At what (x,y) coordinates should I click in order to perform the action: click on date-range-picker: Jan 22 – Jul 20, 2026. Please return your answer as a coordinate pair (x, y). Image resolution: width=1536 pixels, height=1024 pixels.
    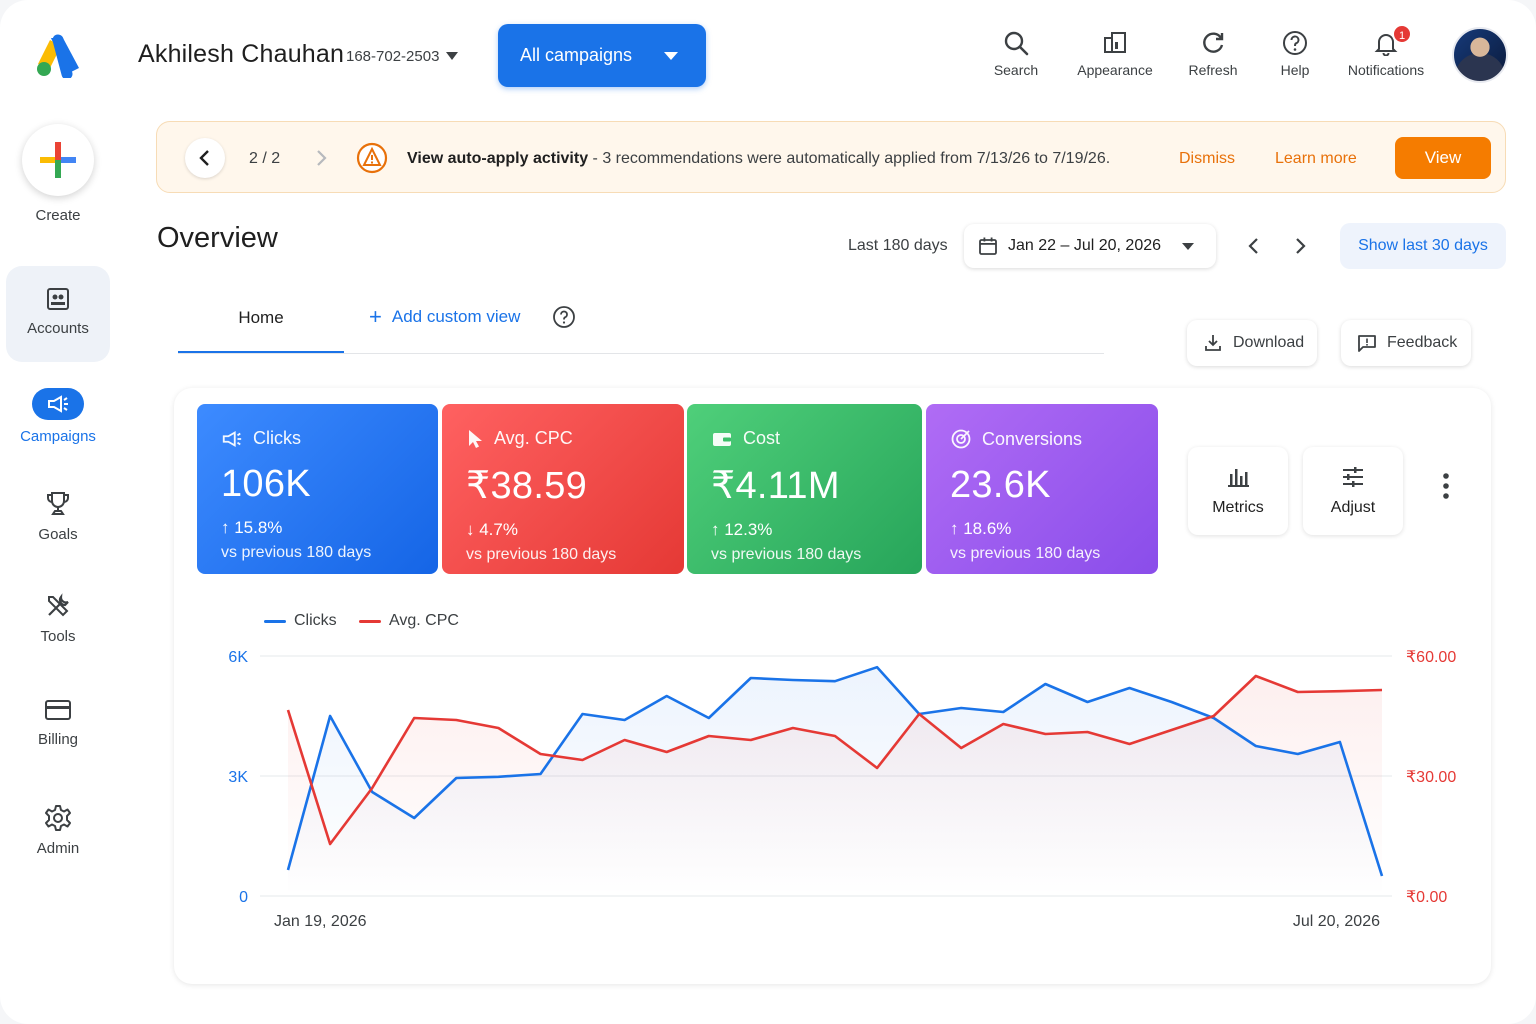
    Looking at the image, I should click on (1090, 246).